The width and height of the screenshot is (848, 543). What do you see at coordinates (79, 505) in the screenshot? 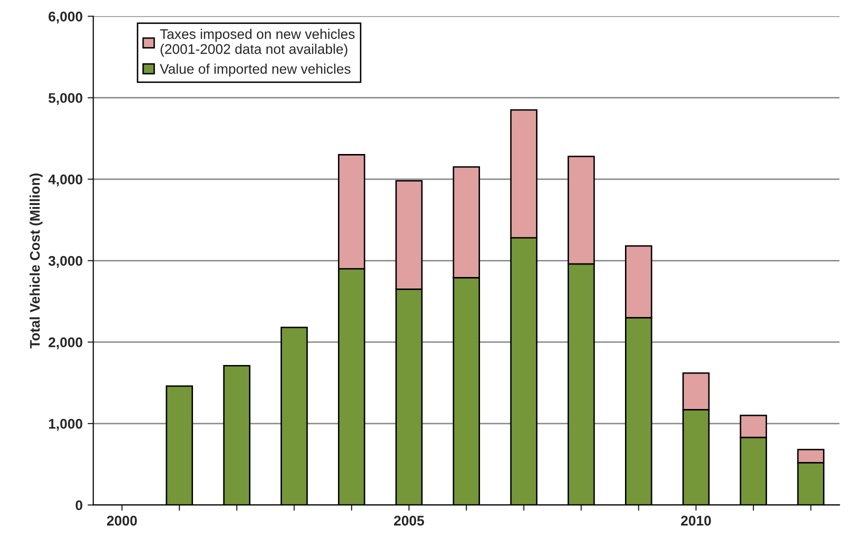
I see `y-tick-label: 0` at bounding box center [79, 505].